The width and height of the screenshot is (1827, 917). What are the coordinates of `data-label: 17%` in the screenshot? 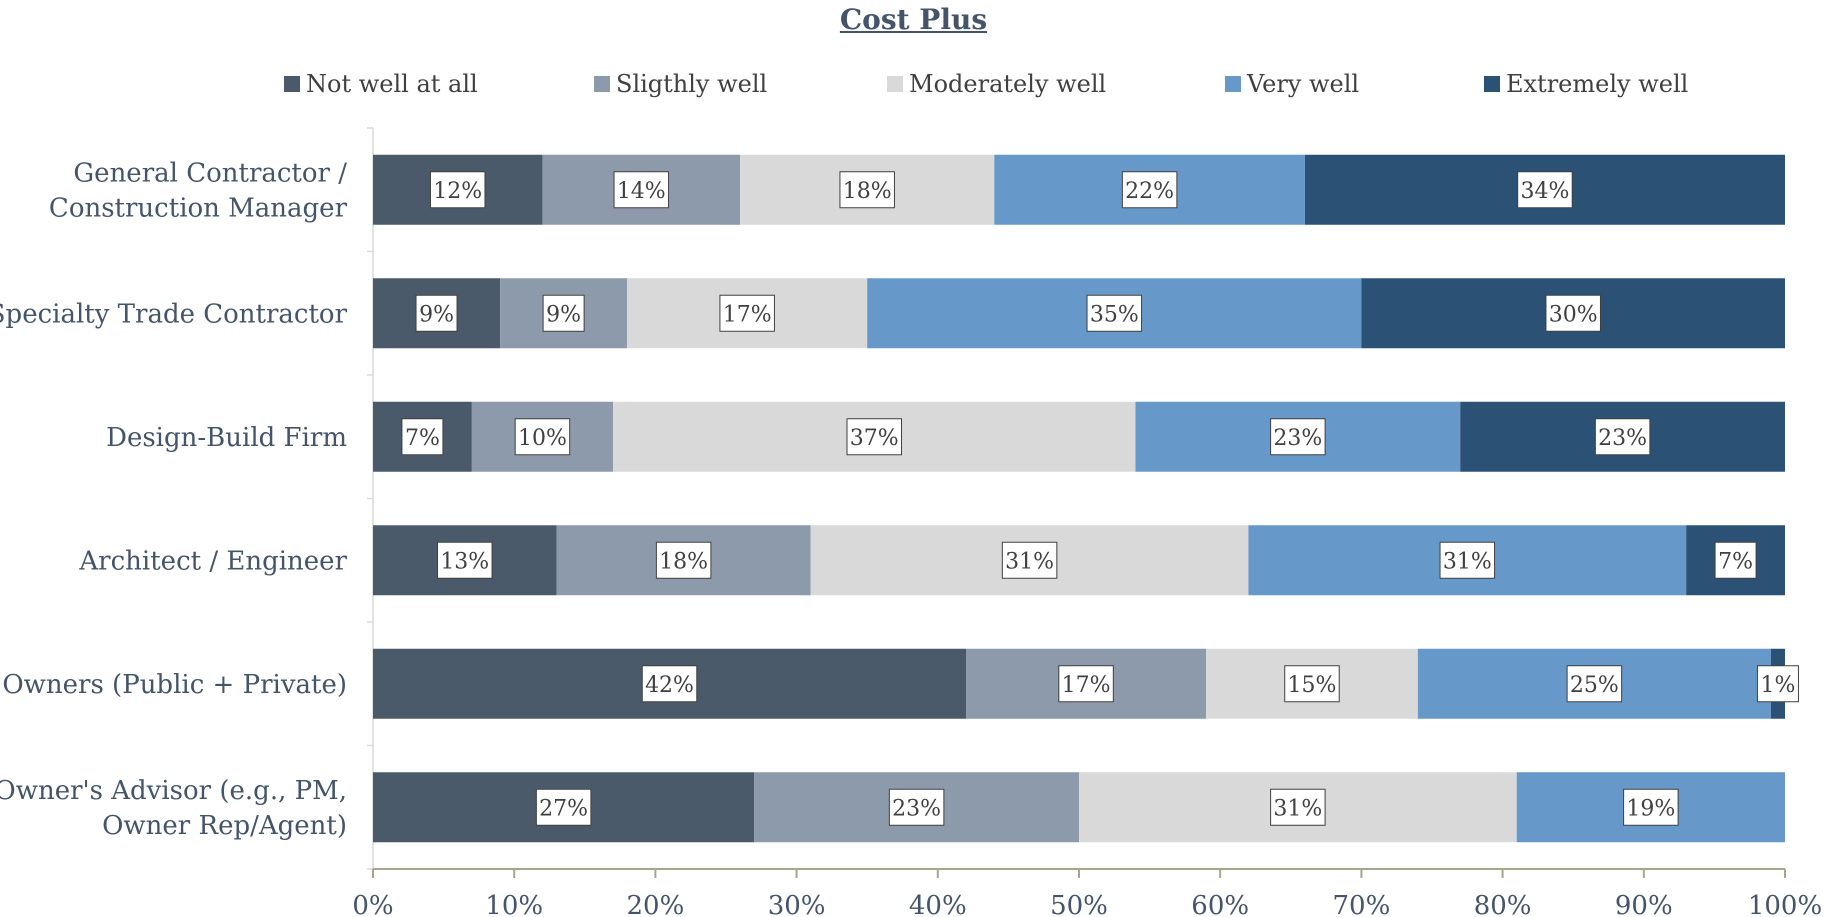 It's located at (747, 313).